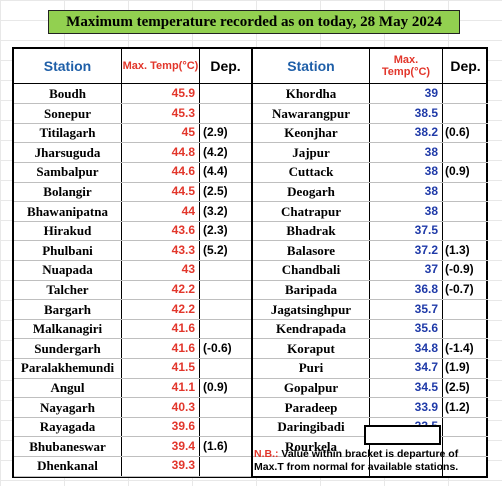 This screenshot has height=486, width=502. Describe the element at coordinates (426, 387) in the screenshot. I see `max-temp-cell: 34.5` at that location.